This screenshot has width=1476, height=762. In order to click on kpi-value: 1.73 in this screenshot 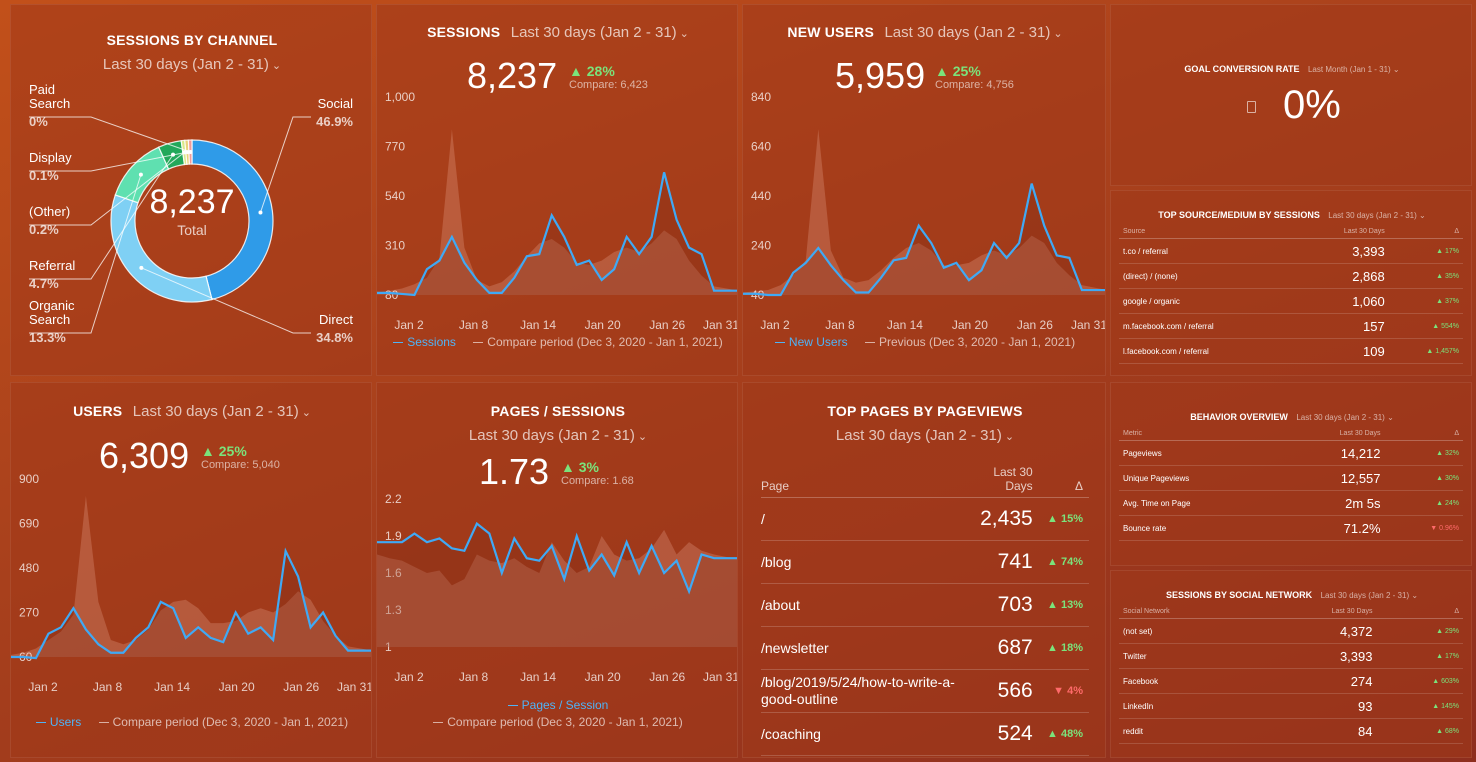, I will do `click(514, 471)`.